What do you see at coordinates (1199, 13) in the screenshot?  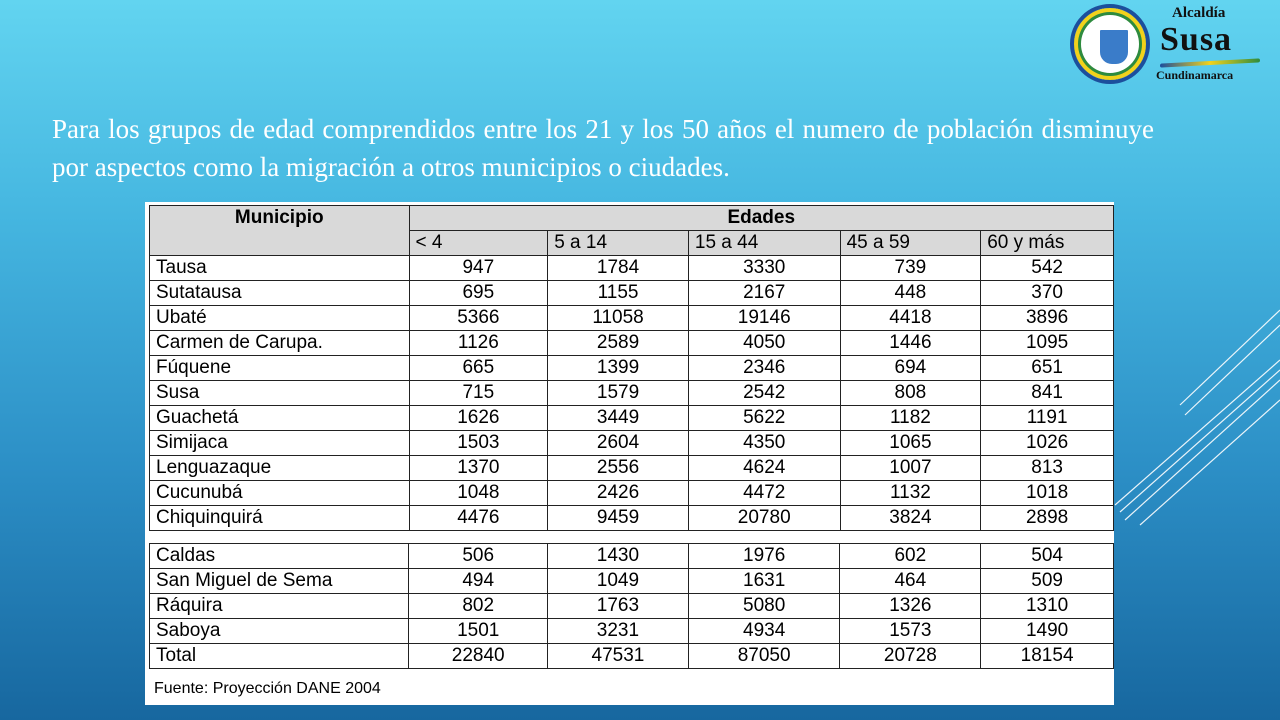 I see `logo-alcaldia: Alcaldía` at bounding box center [1199, 13].